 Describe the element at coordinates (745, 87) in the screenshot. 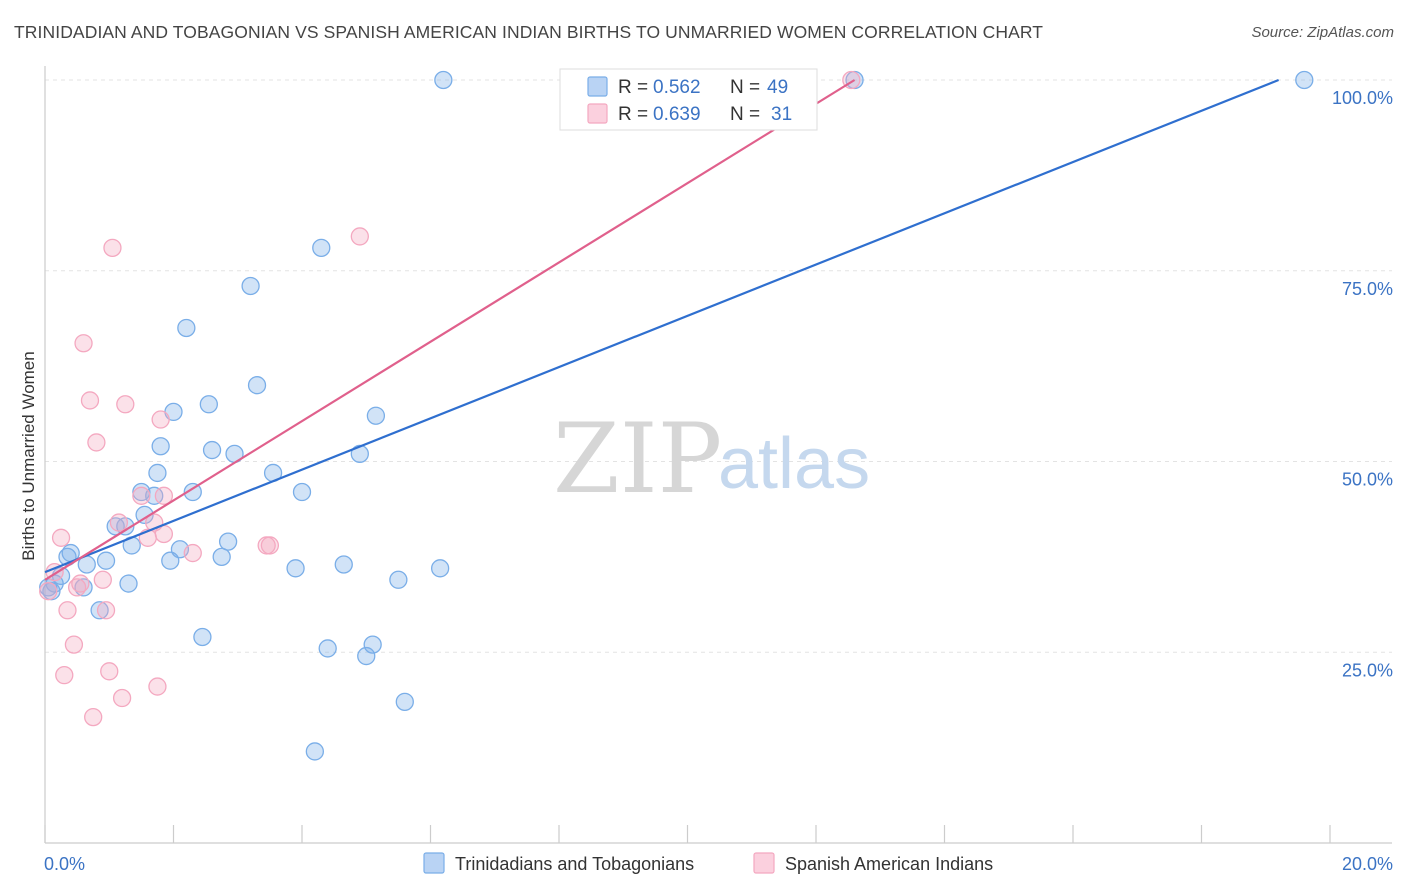

I see `legend-n-label-1: N =` at that location.